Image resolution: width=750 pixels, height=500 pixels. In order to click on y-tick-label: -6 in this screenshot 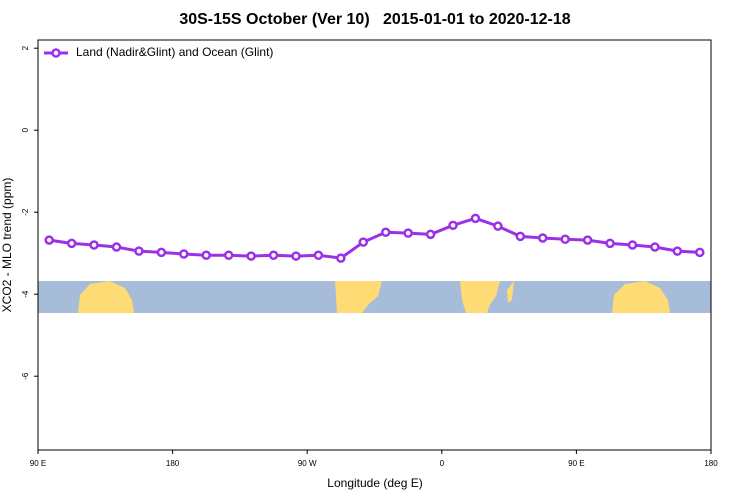, I will do `click(25, 376)`.